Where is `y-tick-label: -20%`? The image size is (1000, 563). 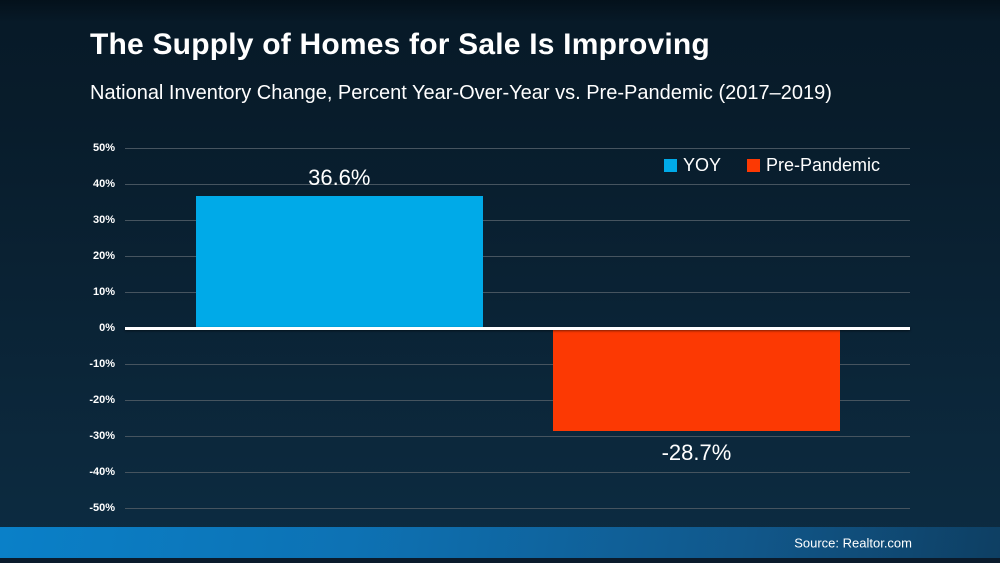 y-tick-label: -20% is located at coordinates (102, 400).